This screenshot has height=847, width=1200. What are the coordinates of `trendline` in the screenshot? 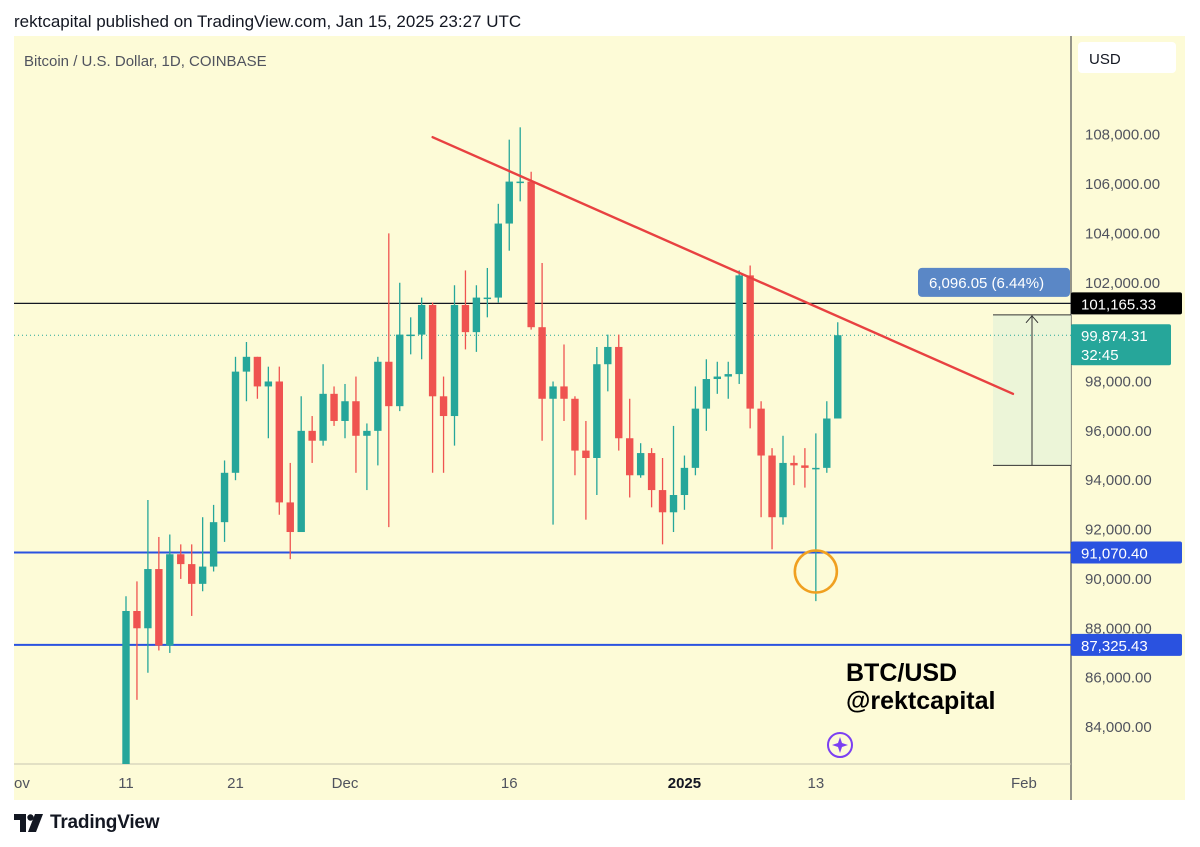 It's located at (723, 265).